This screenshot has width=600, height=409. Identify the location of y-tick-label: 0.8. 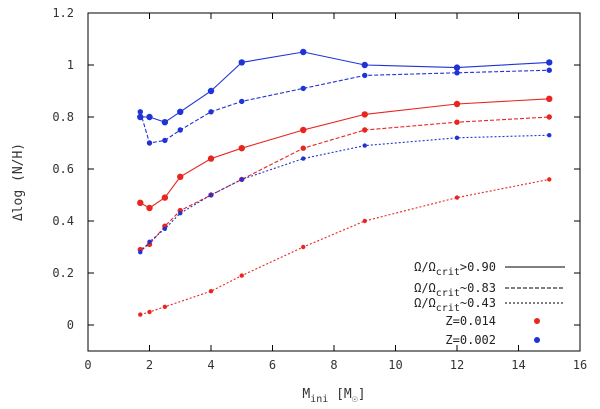
(63, 117).